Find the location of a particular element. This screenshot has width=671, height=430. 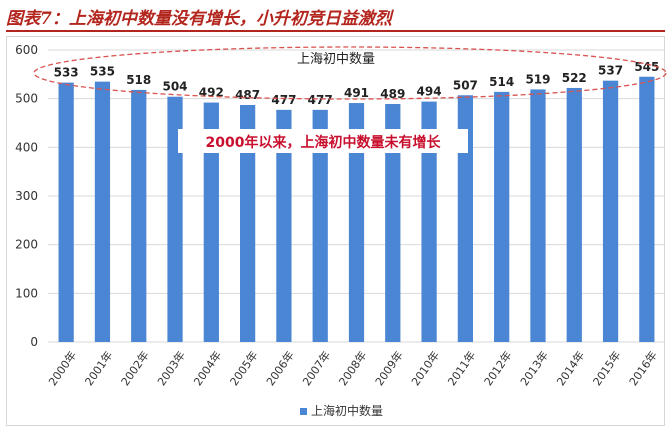

figure-title: 图表7：上海初中数量没有增长，小升初竞日益激烈 is located at coordinates (199, 19).